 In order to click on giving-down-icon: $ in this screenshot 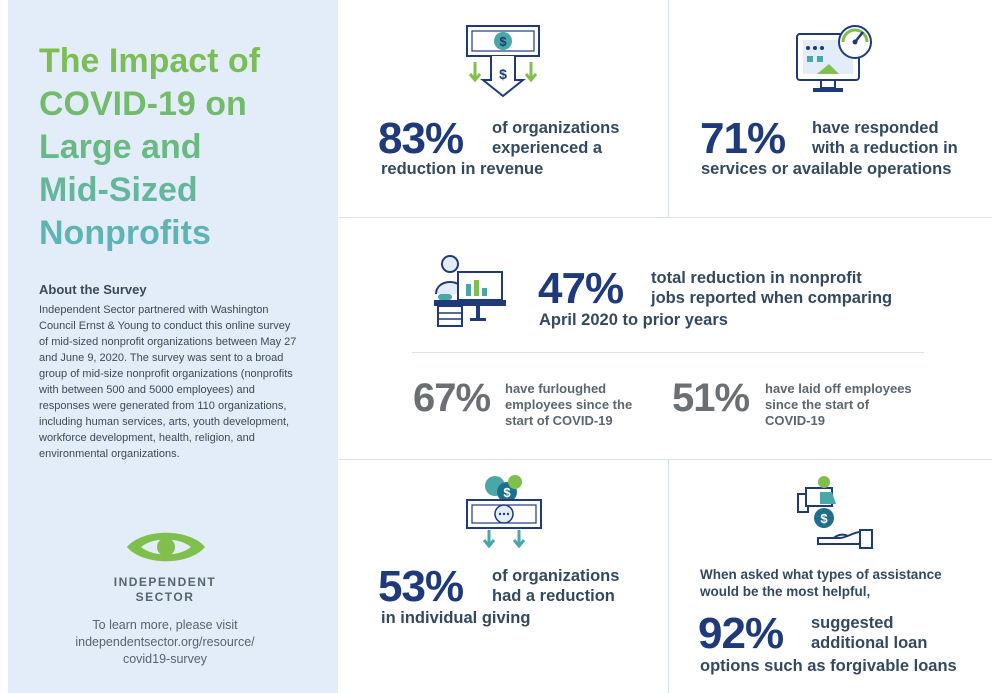, I will do `click(504, 512)`.